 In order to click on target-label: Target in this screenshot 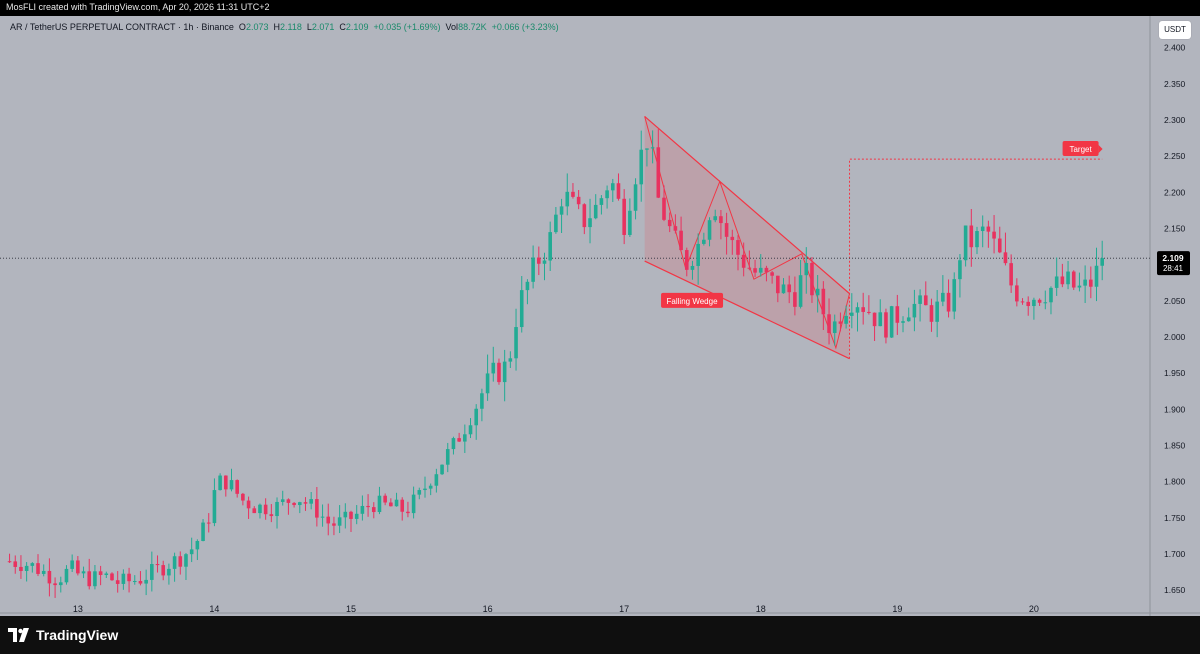, I will do `click(1080, 149)`.